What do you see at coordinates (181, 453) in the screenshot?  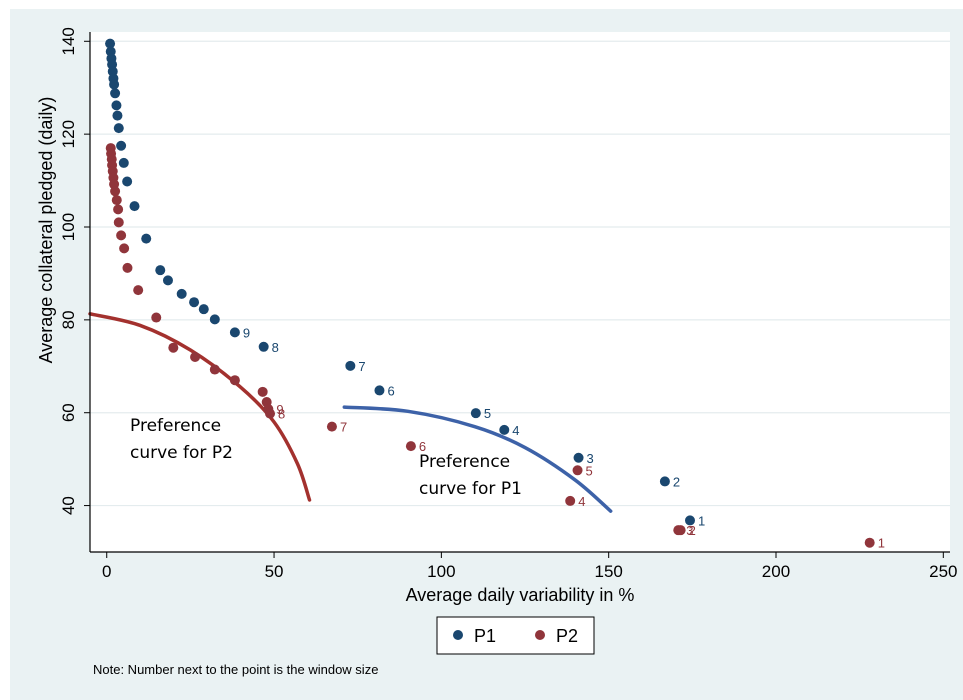 I see `annotation-p2-line2: curve for P2` at bounding box center [181, 453].